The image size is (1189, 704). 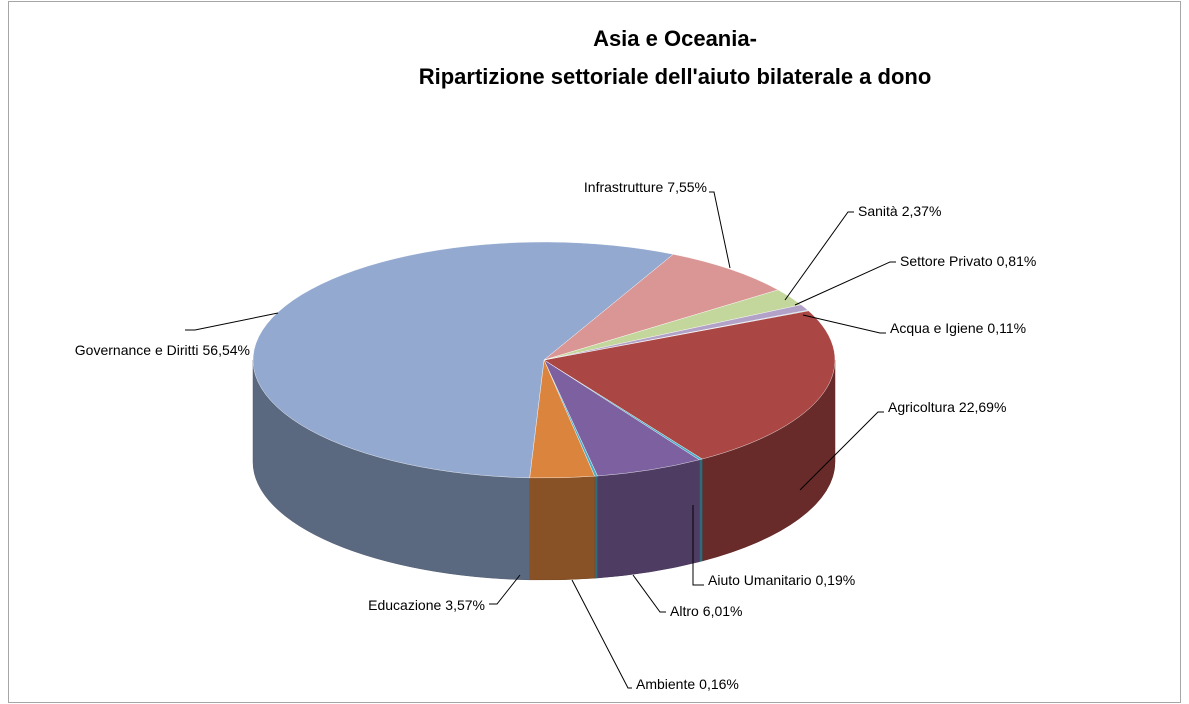 What do you see at coordinates (1006, 328) in the screenshot?
I see `label-value: 0,11%` at bounding box center [1006, 328].